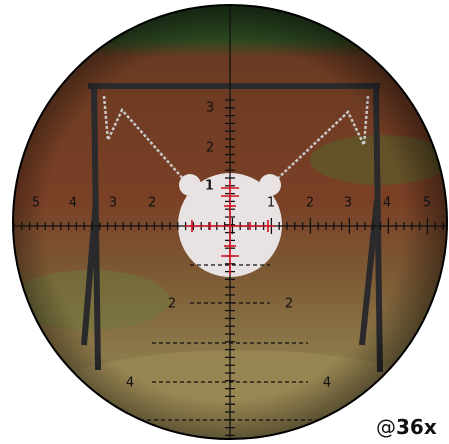  What do you see at coordinates (416, 427) in the screenshot?
I see `magnification-value: 36x` at bounding box center [416, 427].